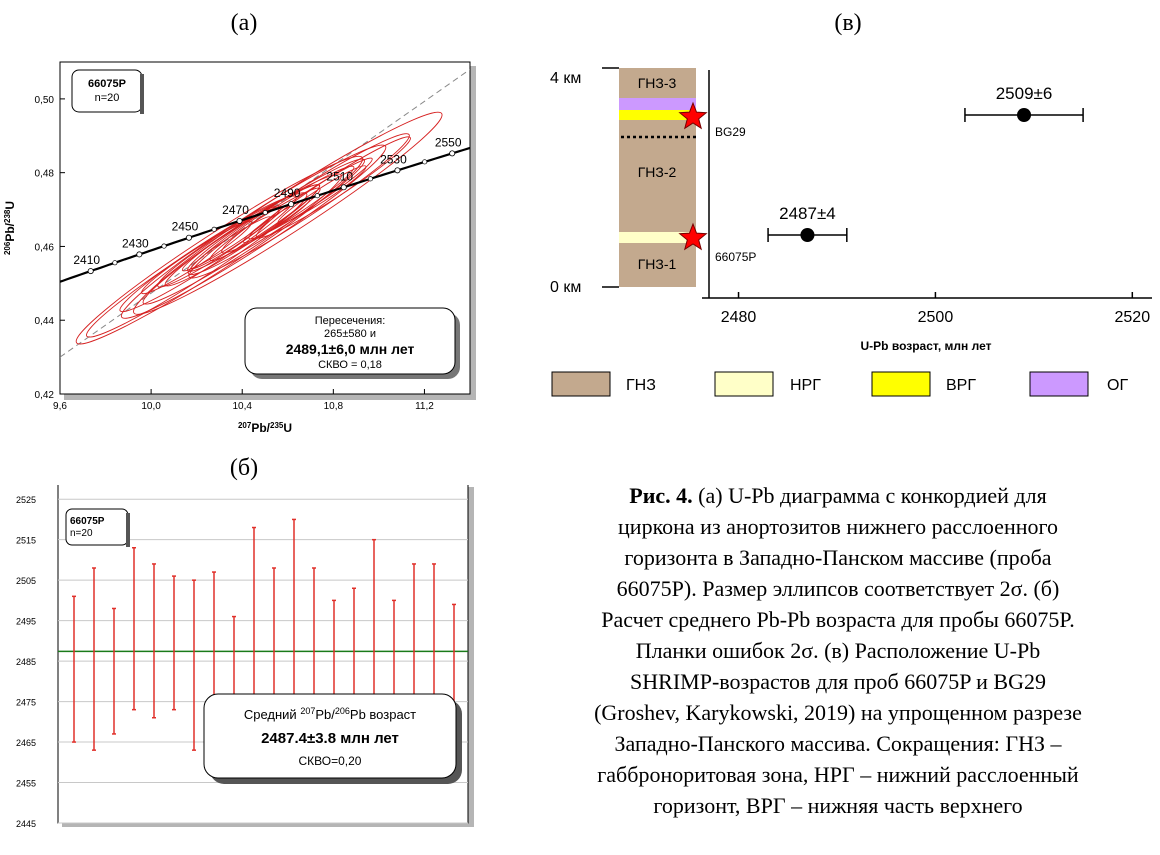 The width and height of the screenshot is (1160, 855). Describe the element at coordinates (26, 824) in the screenshot. I see `y-tick-label: 2445` at that location.